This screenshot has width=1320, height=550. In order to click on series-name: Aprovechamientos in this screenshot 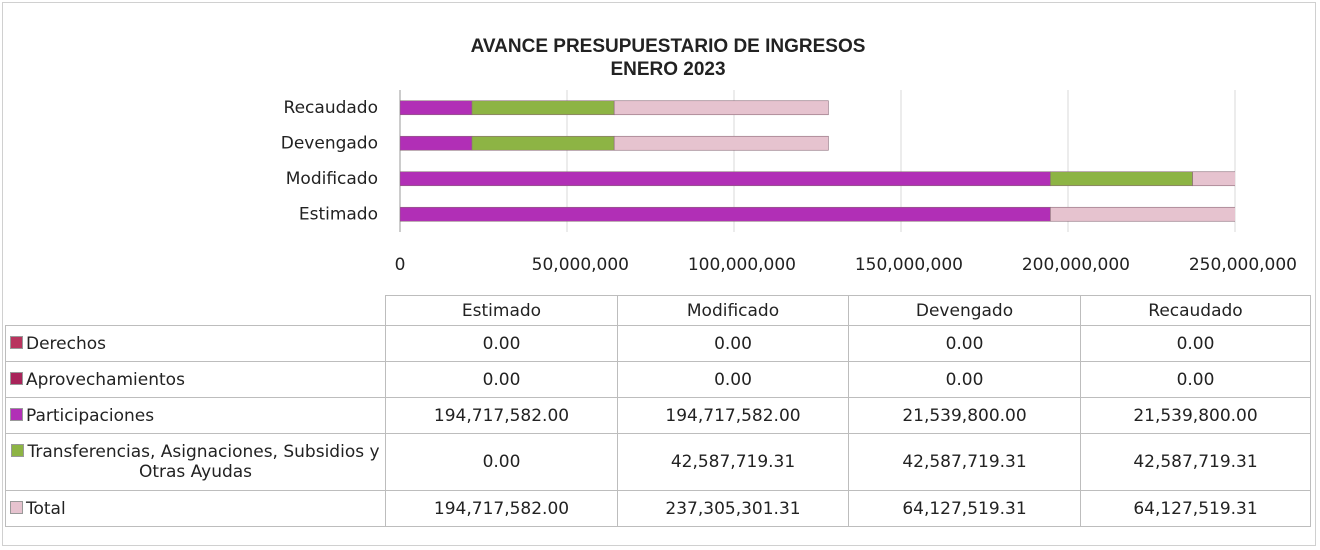, I will do `click(105, 379)`.